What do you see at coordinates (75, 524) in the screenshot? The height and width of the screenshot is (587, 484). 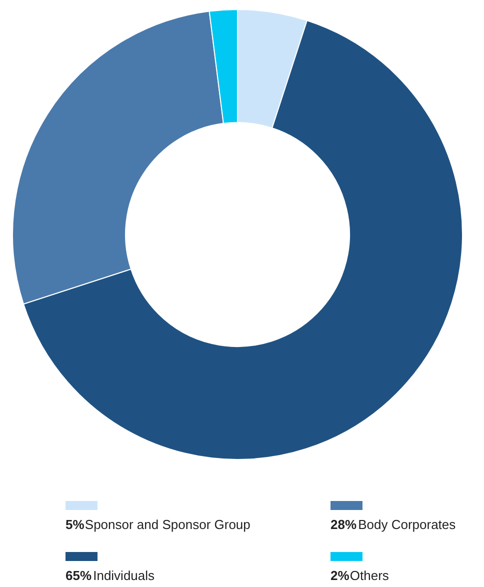 I see `data-label: 5%` at bounding box center [75, 524].